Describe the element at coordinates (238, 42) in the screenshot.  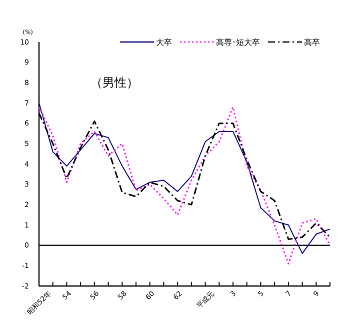
I see `legend-label: 高専･短大卒` at that location.